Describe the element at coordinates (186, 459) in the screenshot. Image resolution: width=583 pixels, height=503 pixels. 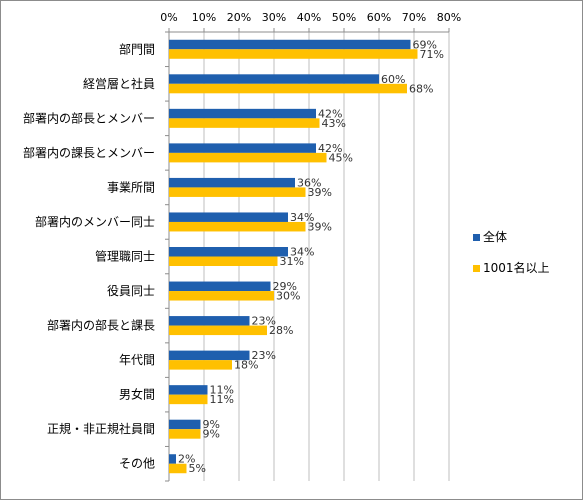
I see `data-label: 2%` at that location.